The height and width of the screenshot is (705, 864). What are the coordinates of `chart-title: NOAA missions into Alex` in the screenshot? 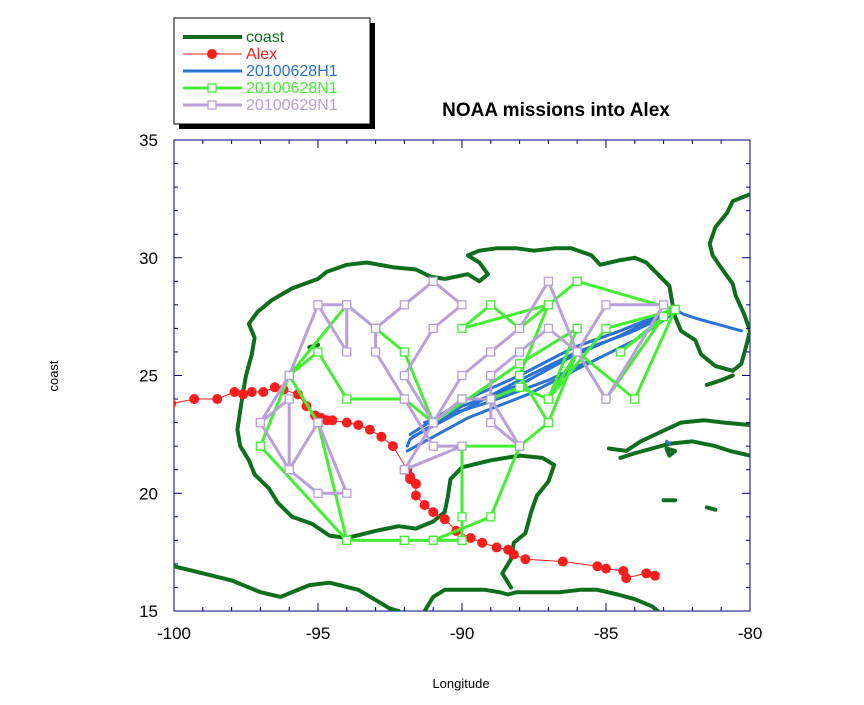 It's located at (556, 110).